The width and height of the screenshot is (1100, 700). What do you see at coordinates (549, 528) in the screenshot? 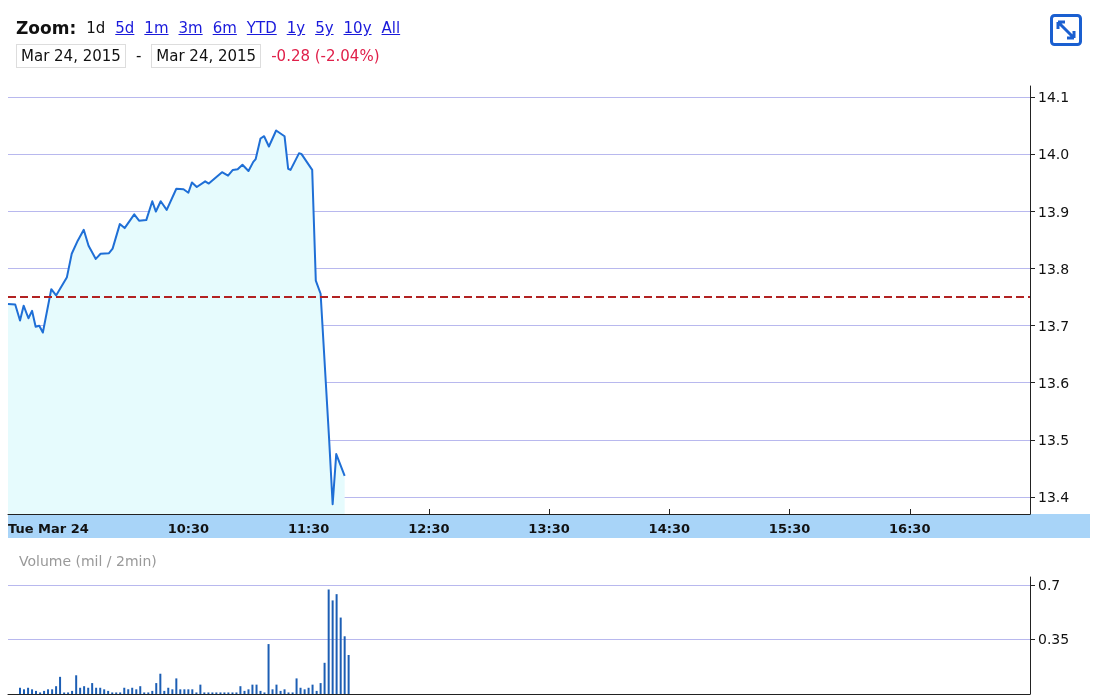
I see `x-tick-label: 13:30` at bounding box center [549, 528].